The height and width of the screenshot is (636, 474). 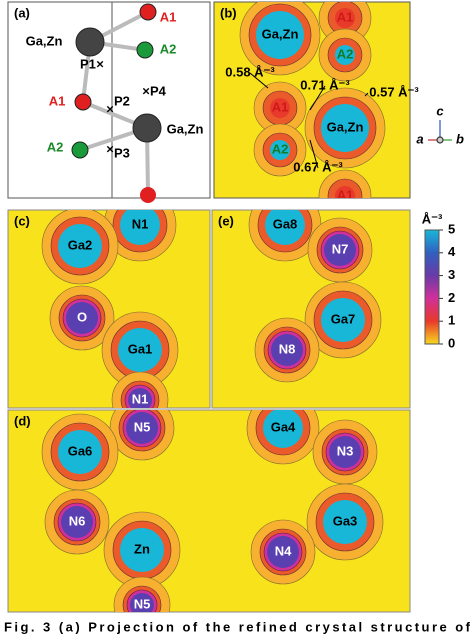 I want to click on atom-label: N8, so click(x=287, y=348).